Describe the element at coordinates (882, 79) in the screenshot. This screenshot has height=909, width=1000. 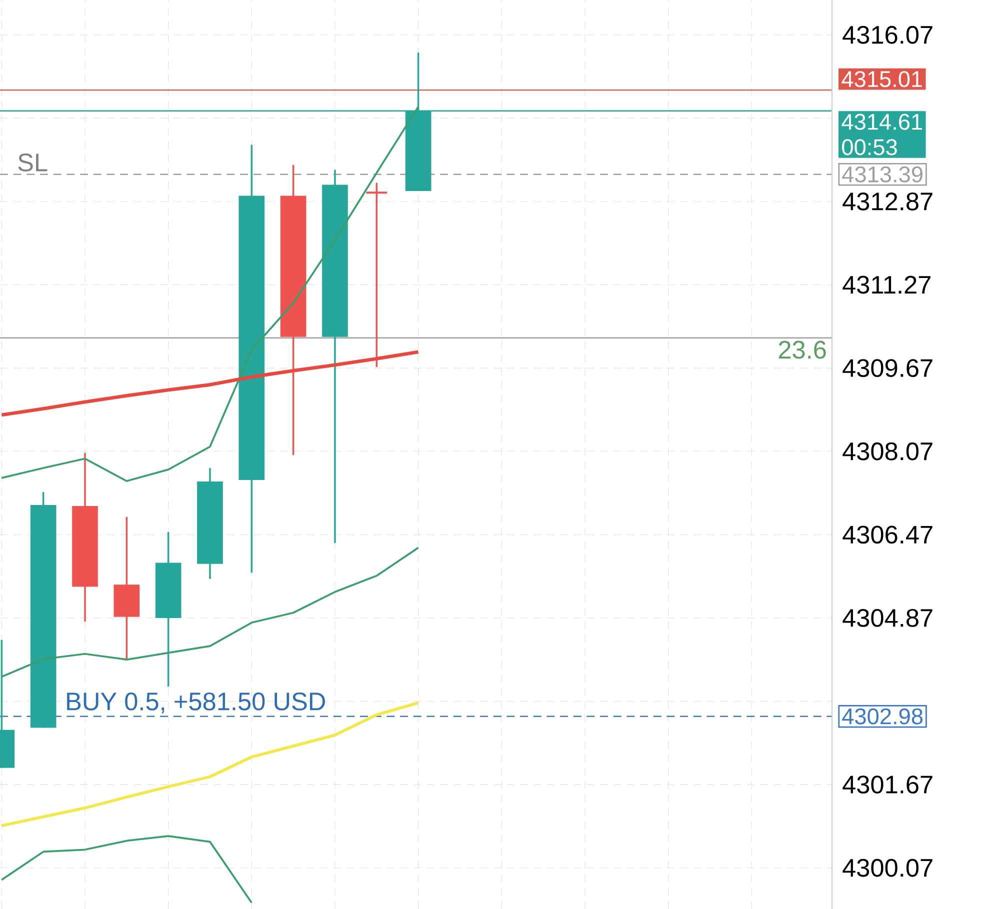
I see `ref-line-label: 4315.01` at that location.